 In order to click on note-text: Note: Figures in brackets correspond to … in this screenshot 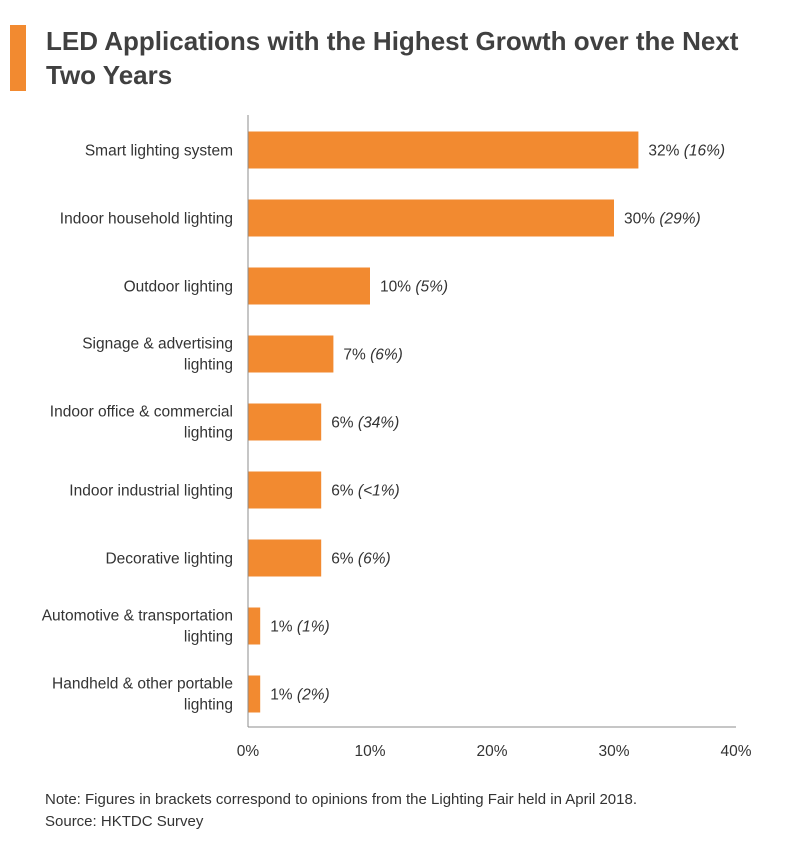, I will do `click(341, 799)`.